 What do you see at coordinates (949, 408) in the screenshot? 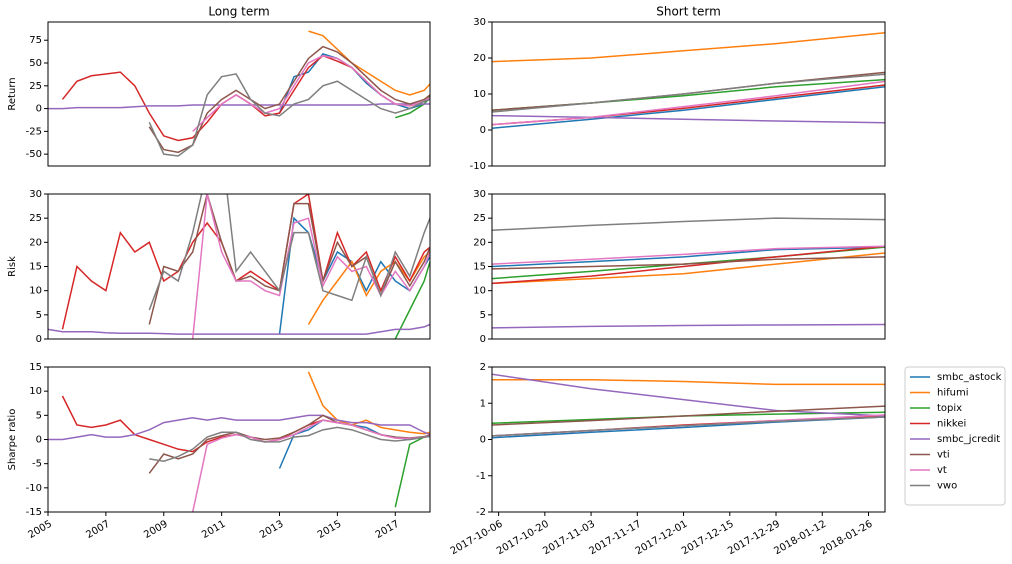
I see `legend-label: topix` at bounding box center [949, 408].